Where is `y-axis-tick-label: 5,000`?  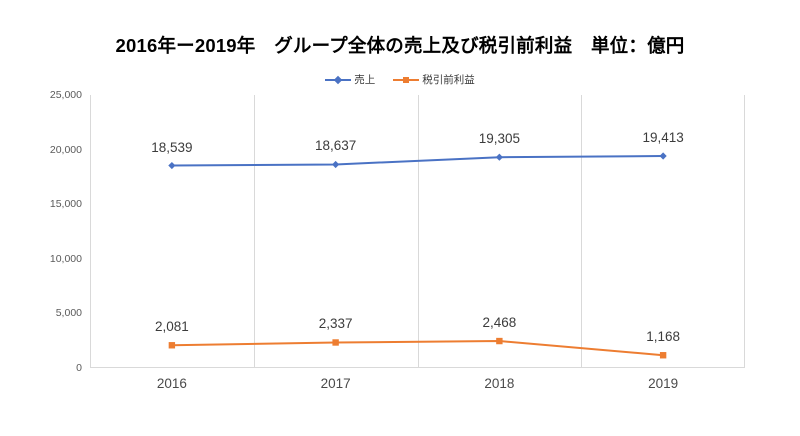
y-axis-tick-label: 5,000 is located at coordinates (68, 313).